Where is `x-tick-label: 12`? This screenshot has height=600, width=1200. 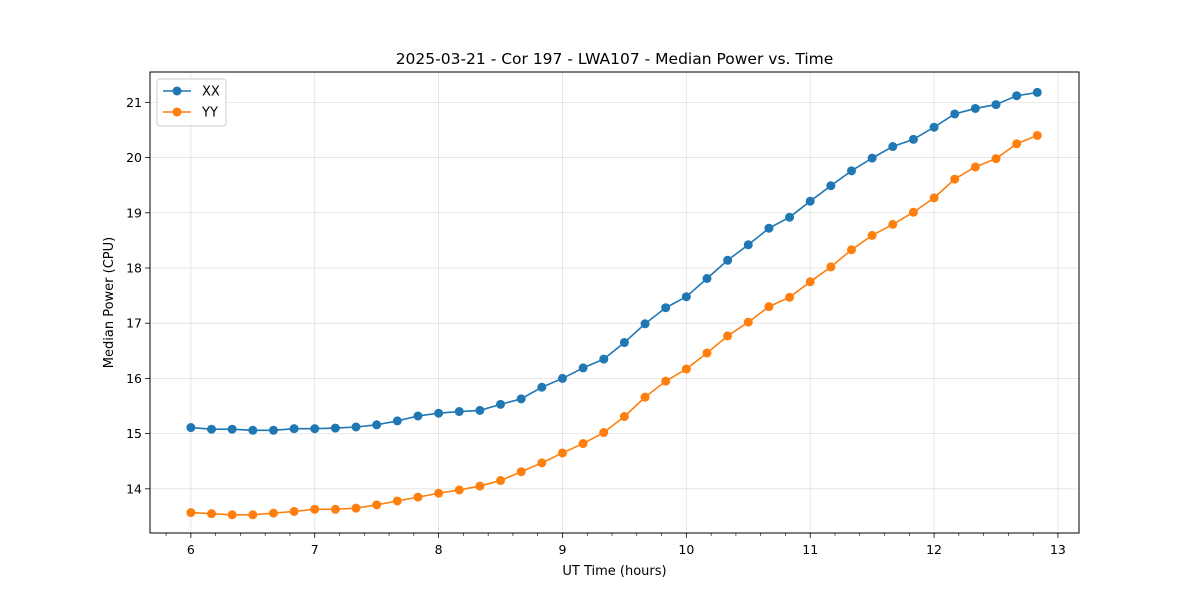 x-tick-label: 12 is located at coordinates (934, 549).